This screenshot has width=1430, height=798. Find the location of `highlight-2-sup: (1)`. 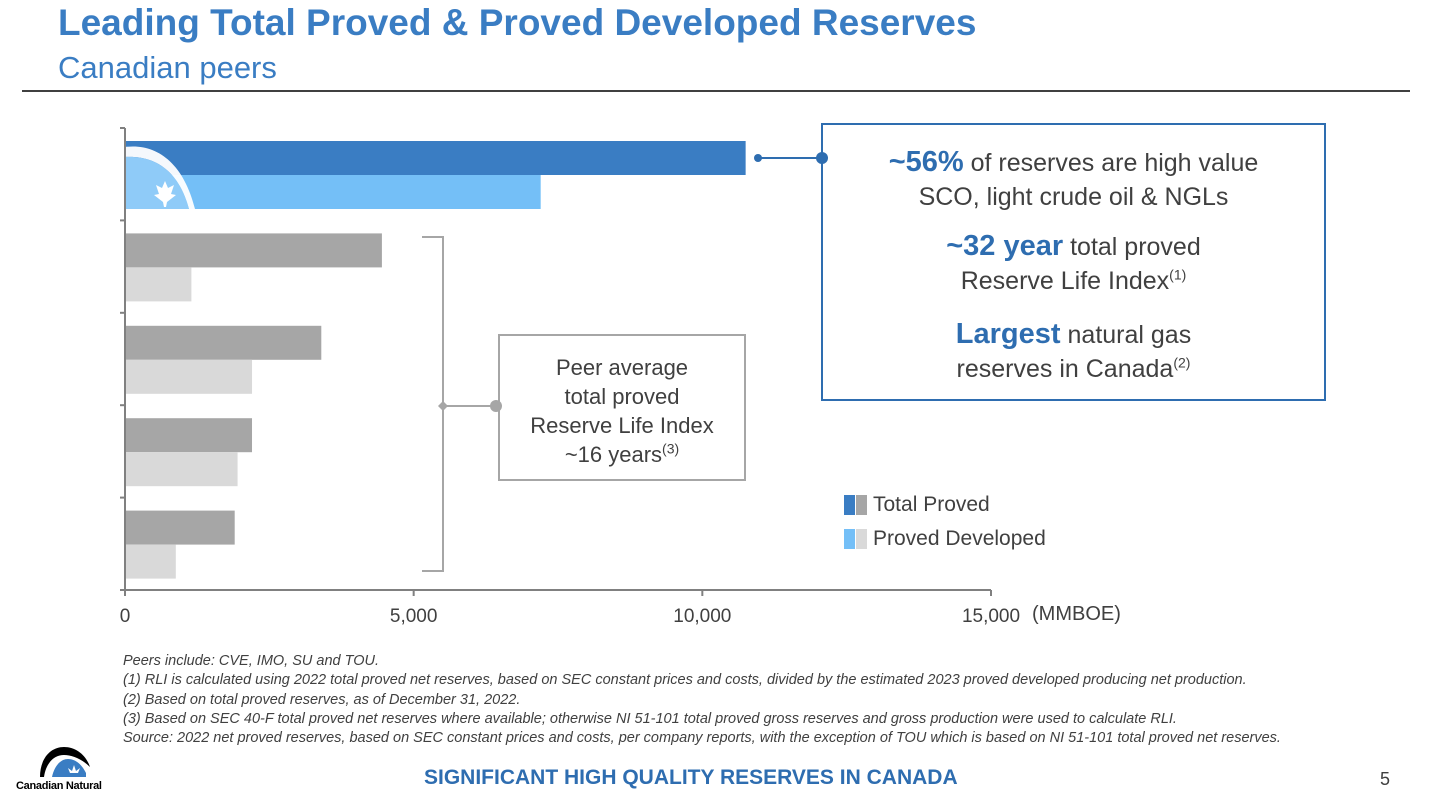

highlight-2-sup: (1) is located at coordinates (1178, 274).